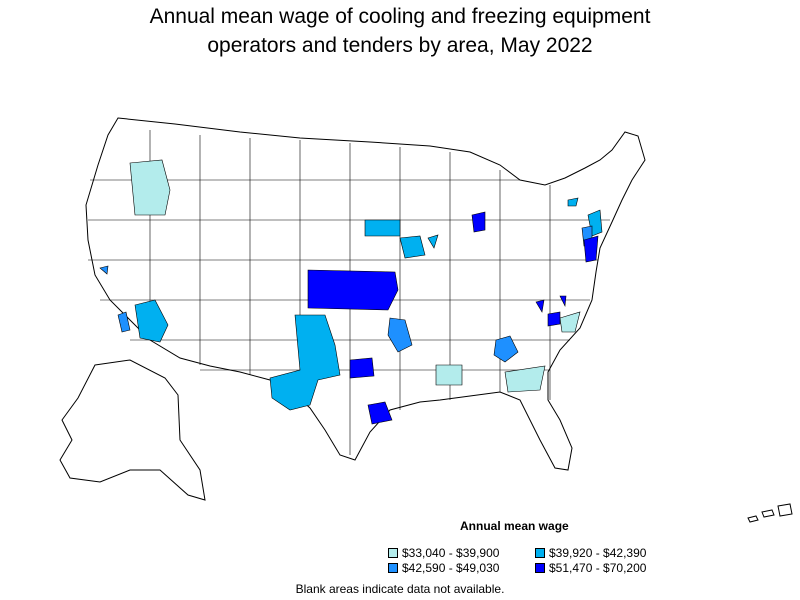 The height and width of the screenshot is (600, 800). What do you see at coordinates (598, 553) in the screenshot?
I see `legend-label-2: $39,920 - $42,390` at bounding box center [598, 553].